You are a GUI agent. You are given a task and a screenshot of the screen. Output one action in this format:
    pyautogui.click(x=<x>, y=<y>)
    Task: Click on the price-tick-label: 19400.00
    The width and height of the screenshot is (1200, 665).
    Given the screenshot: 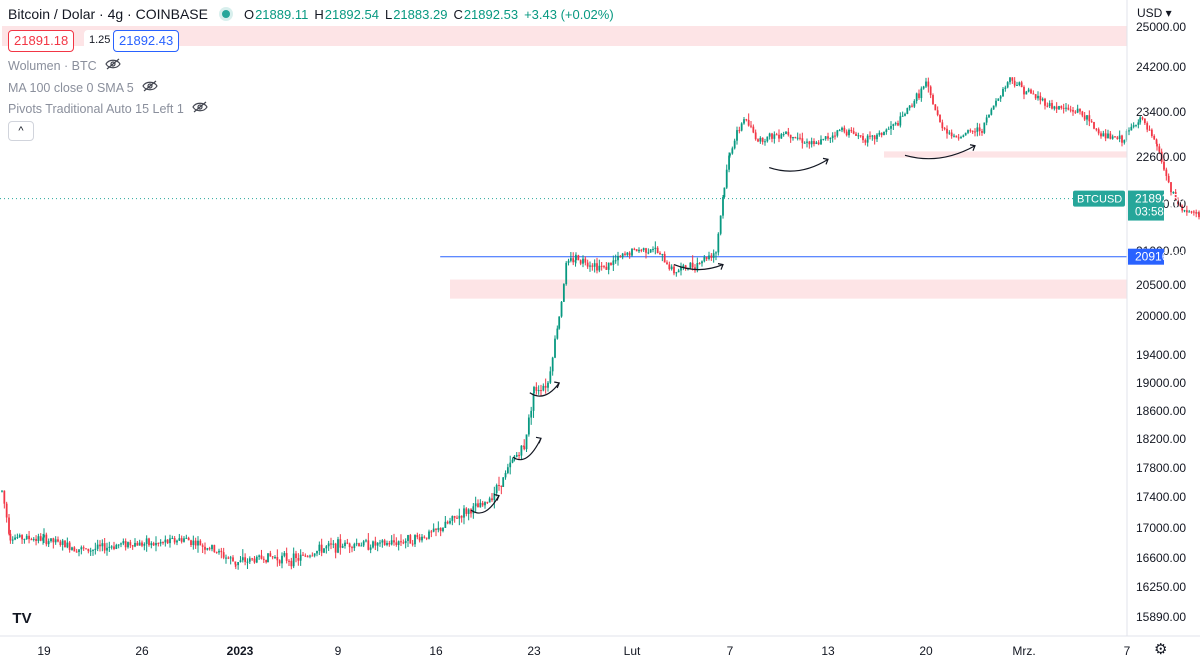 What is the action you would take?
    pyautogui.click(x=1161, y=355)
    